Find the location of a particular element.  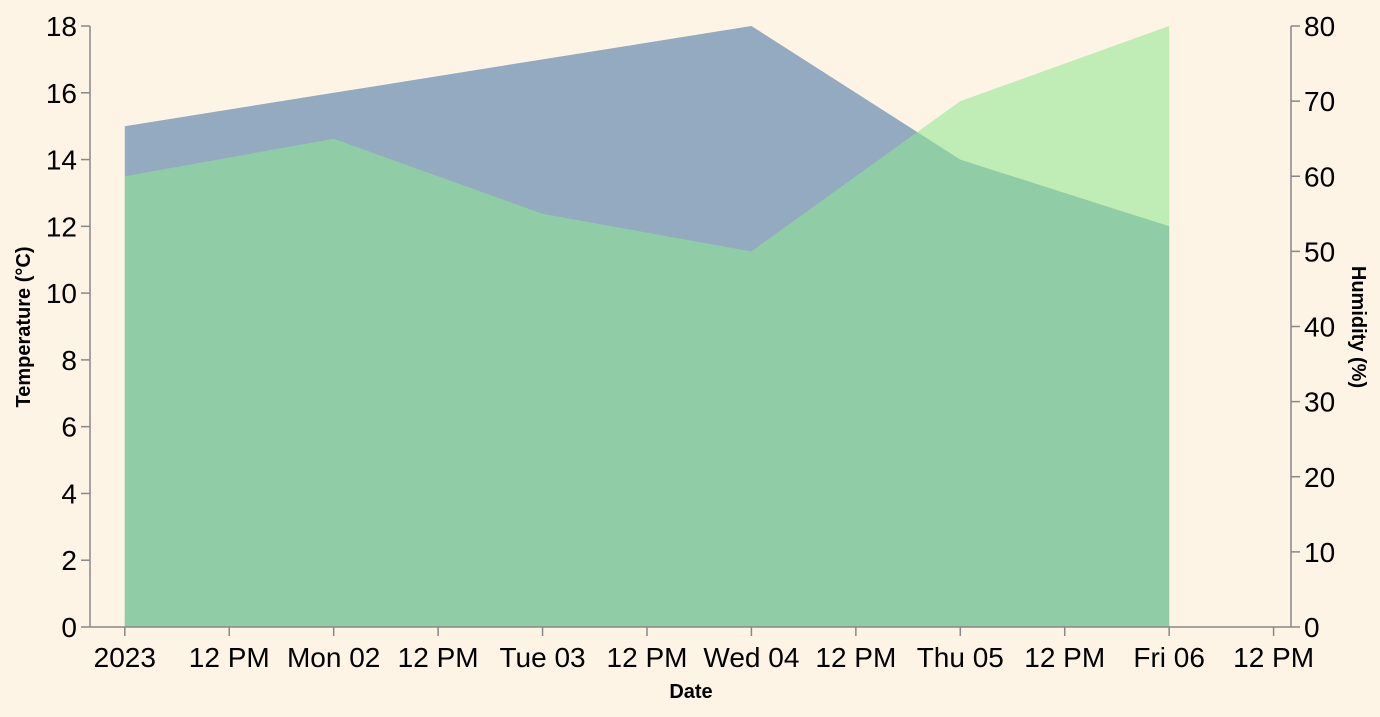

y-right-tick-label: 10 is located at coordinates (1319, 552).